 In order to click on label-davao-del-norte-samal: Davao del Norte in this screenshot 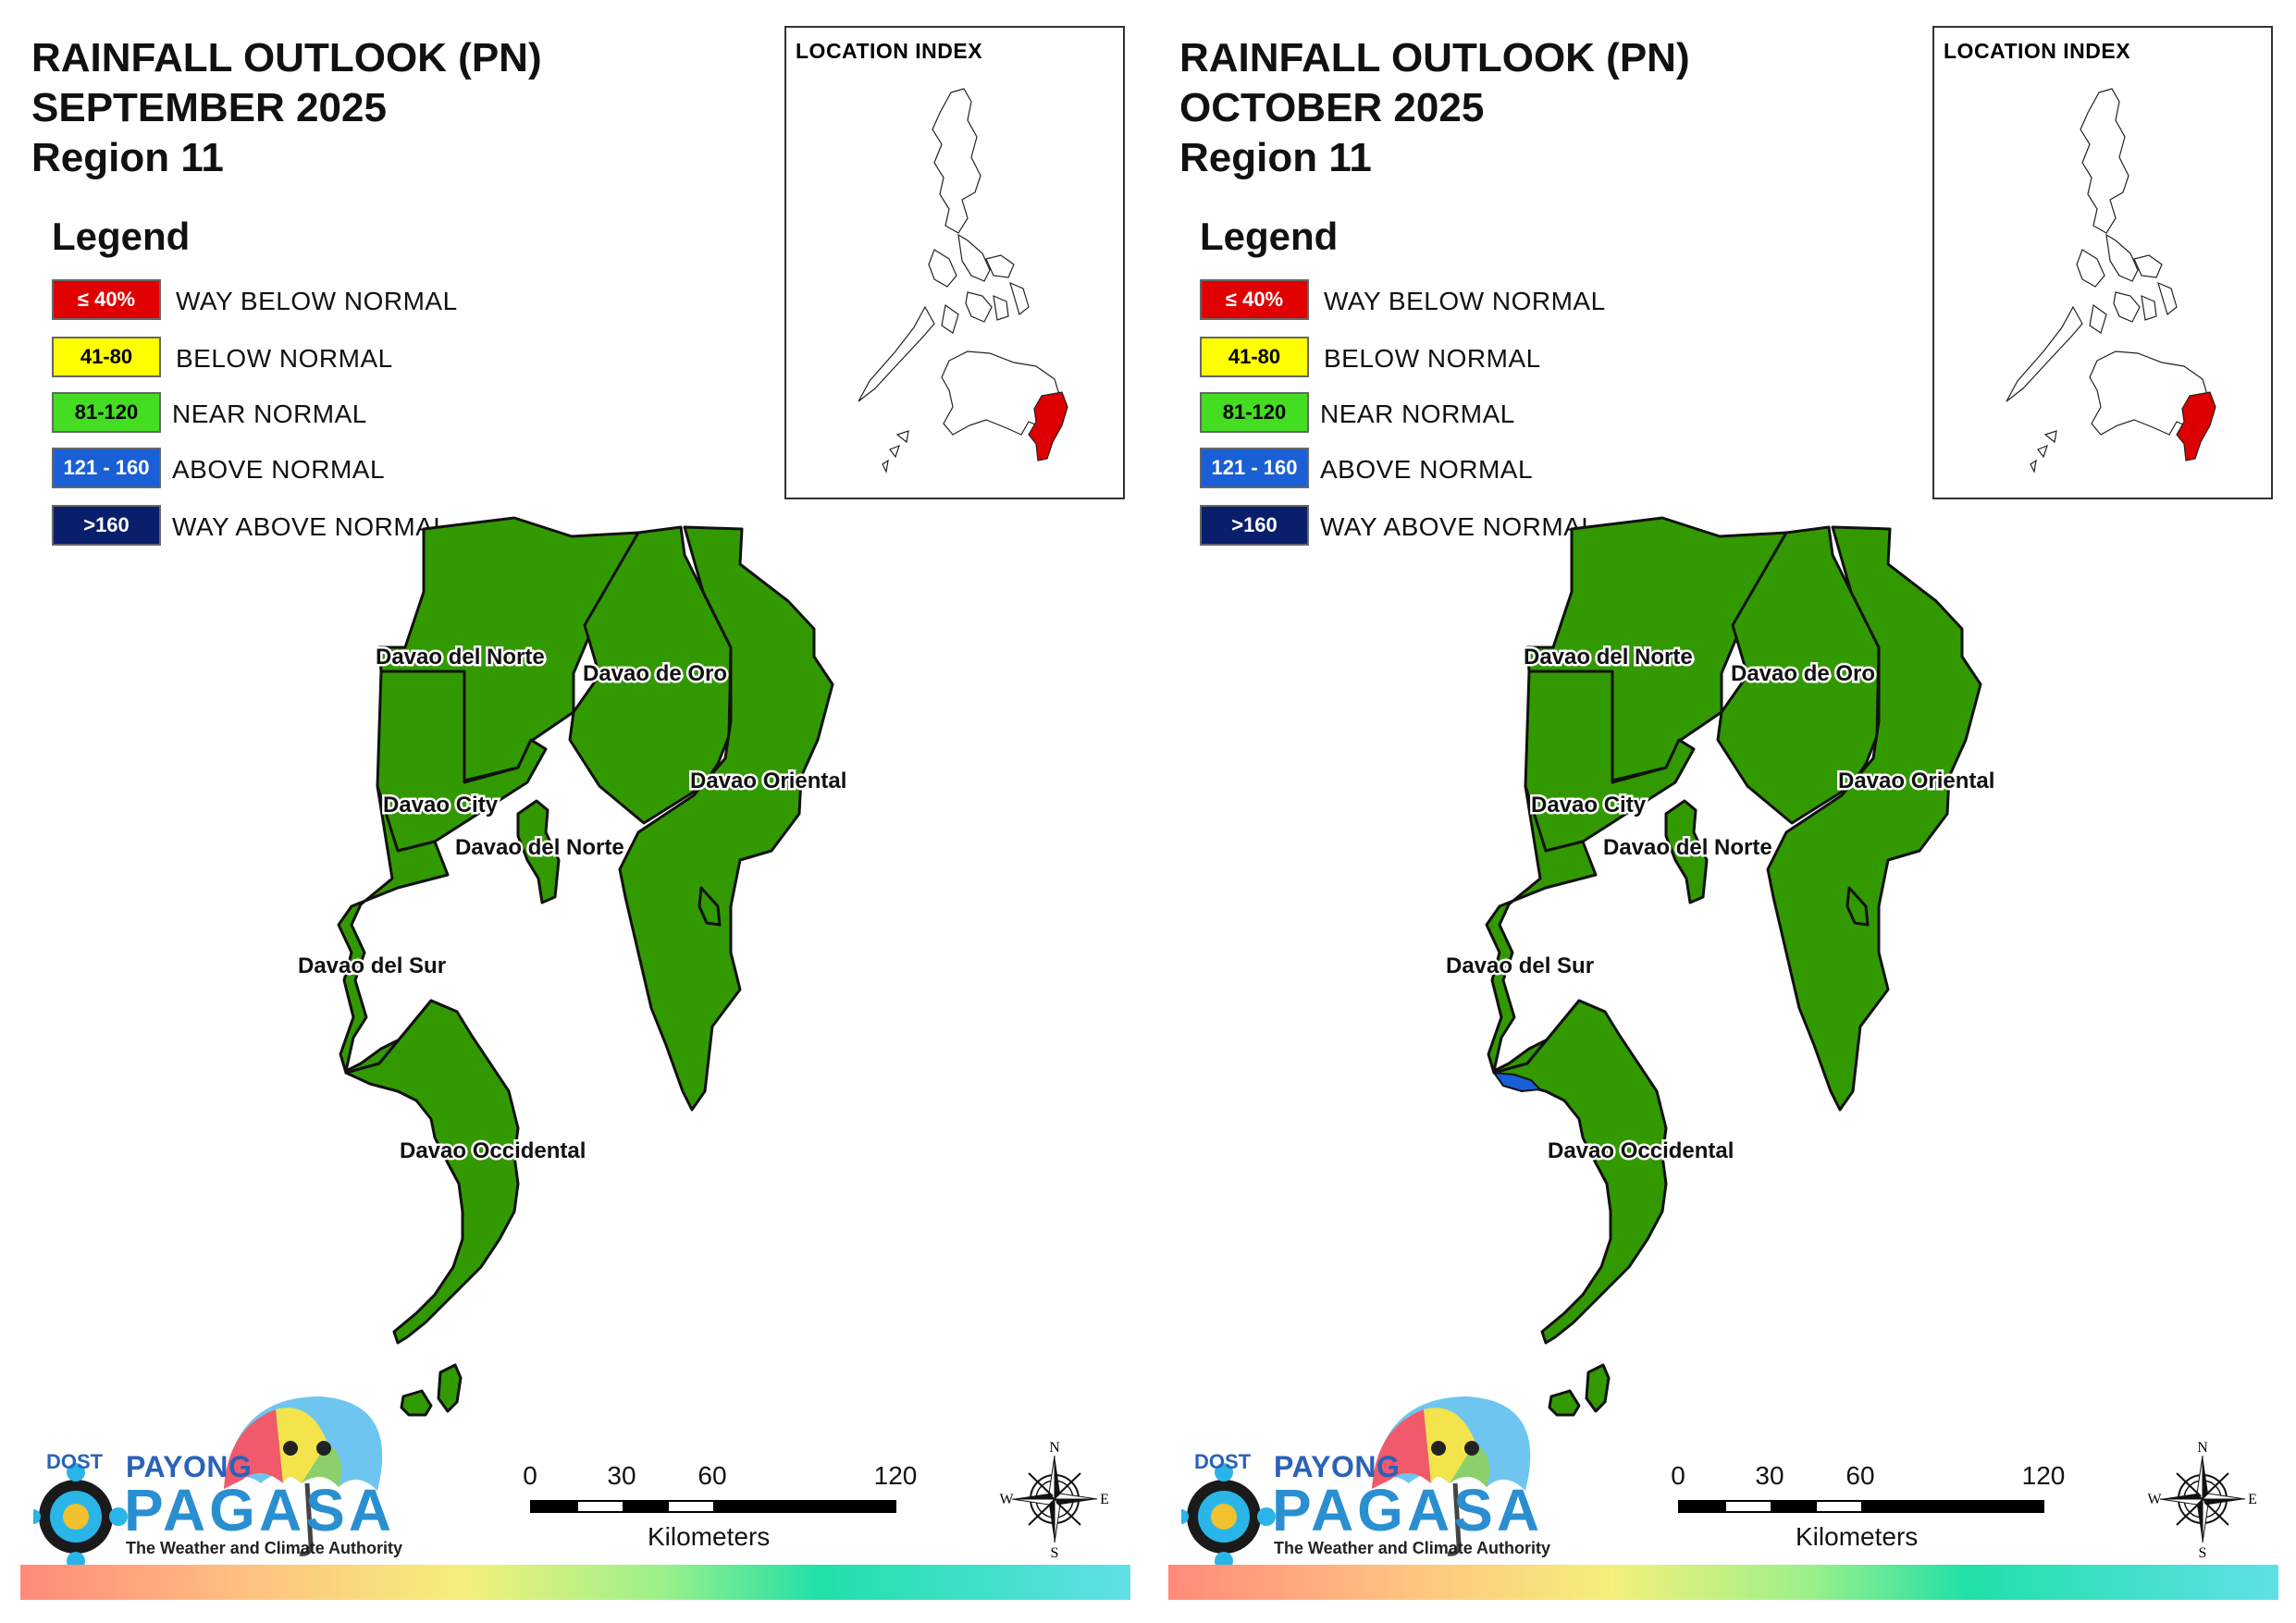, I will do `click(1687, 847)`.